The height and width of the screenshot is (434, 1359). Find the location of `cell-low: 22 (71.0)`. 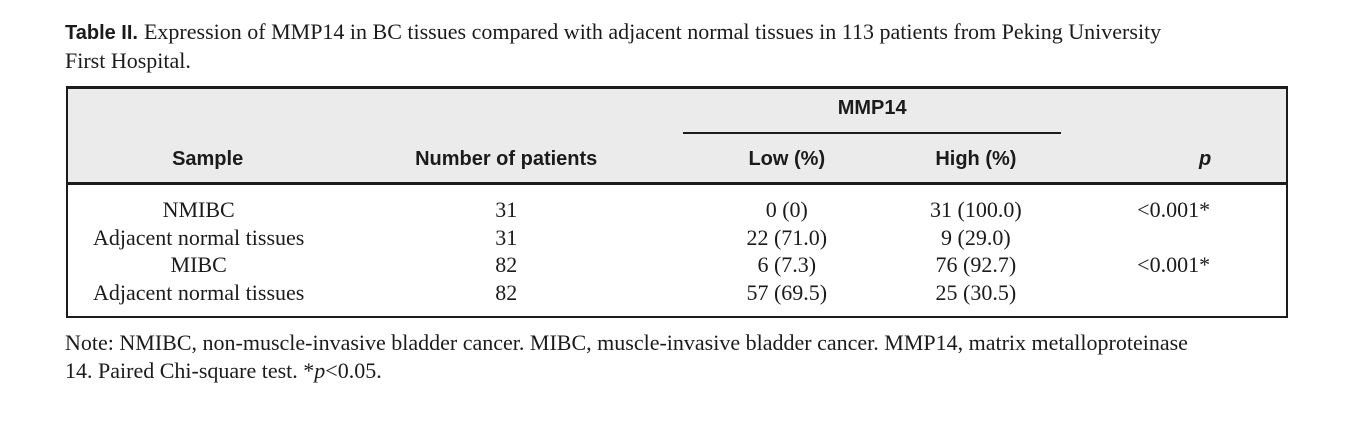

cell-low: 22 (71.0) is located at coordinates (787, 237).